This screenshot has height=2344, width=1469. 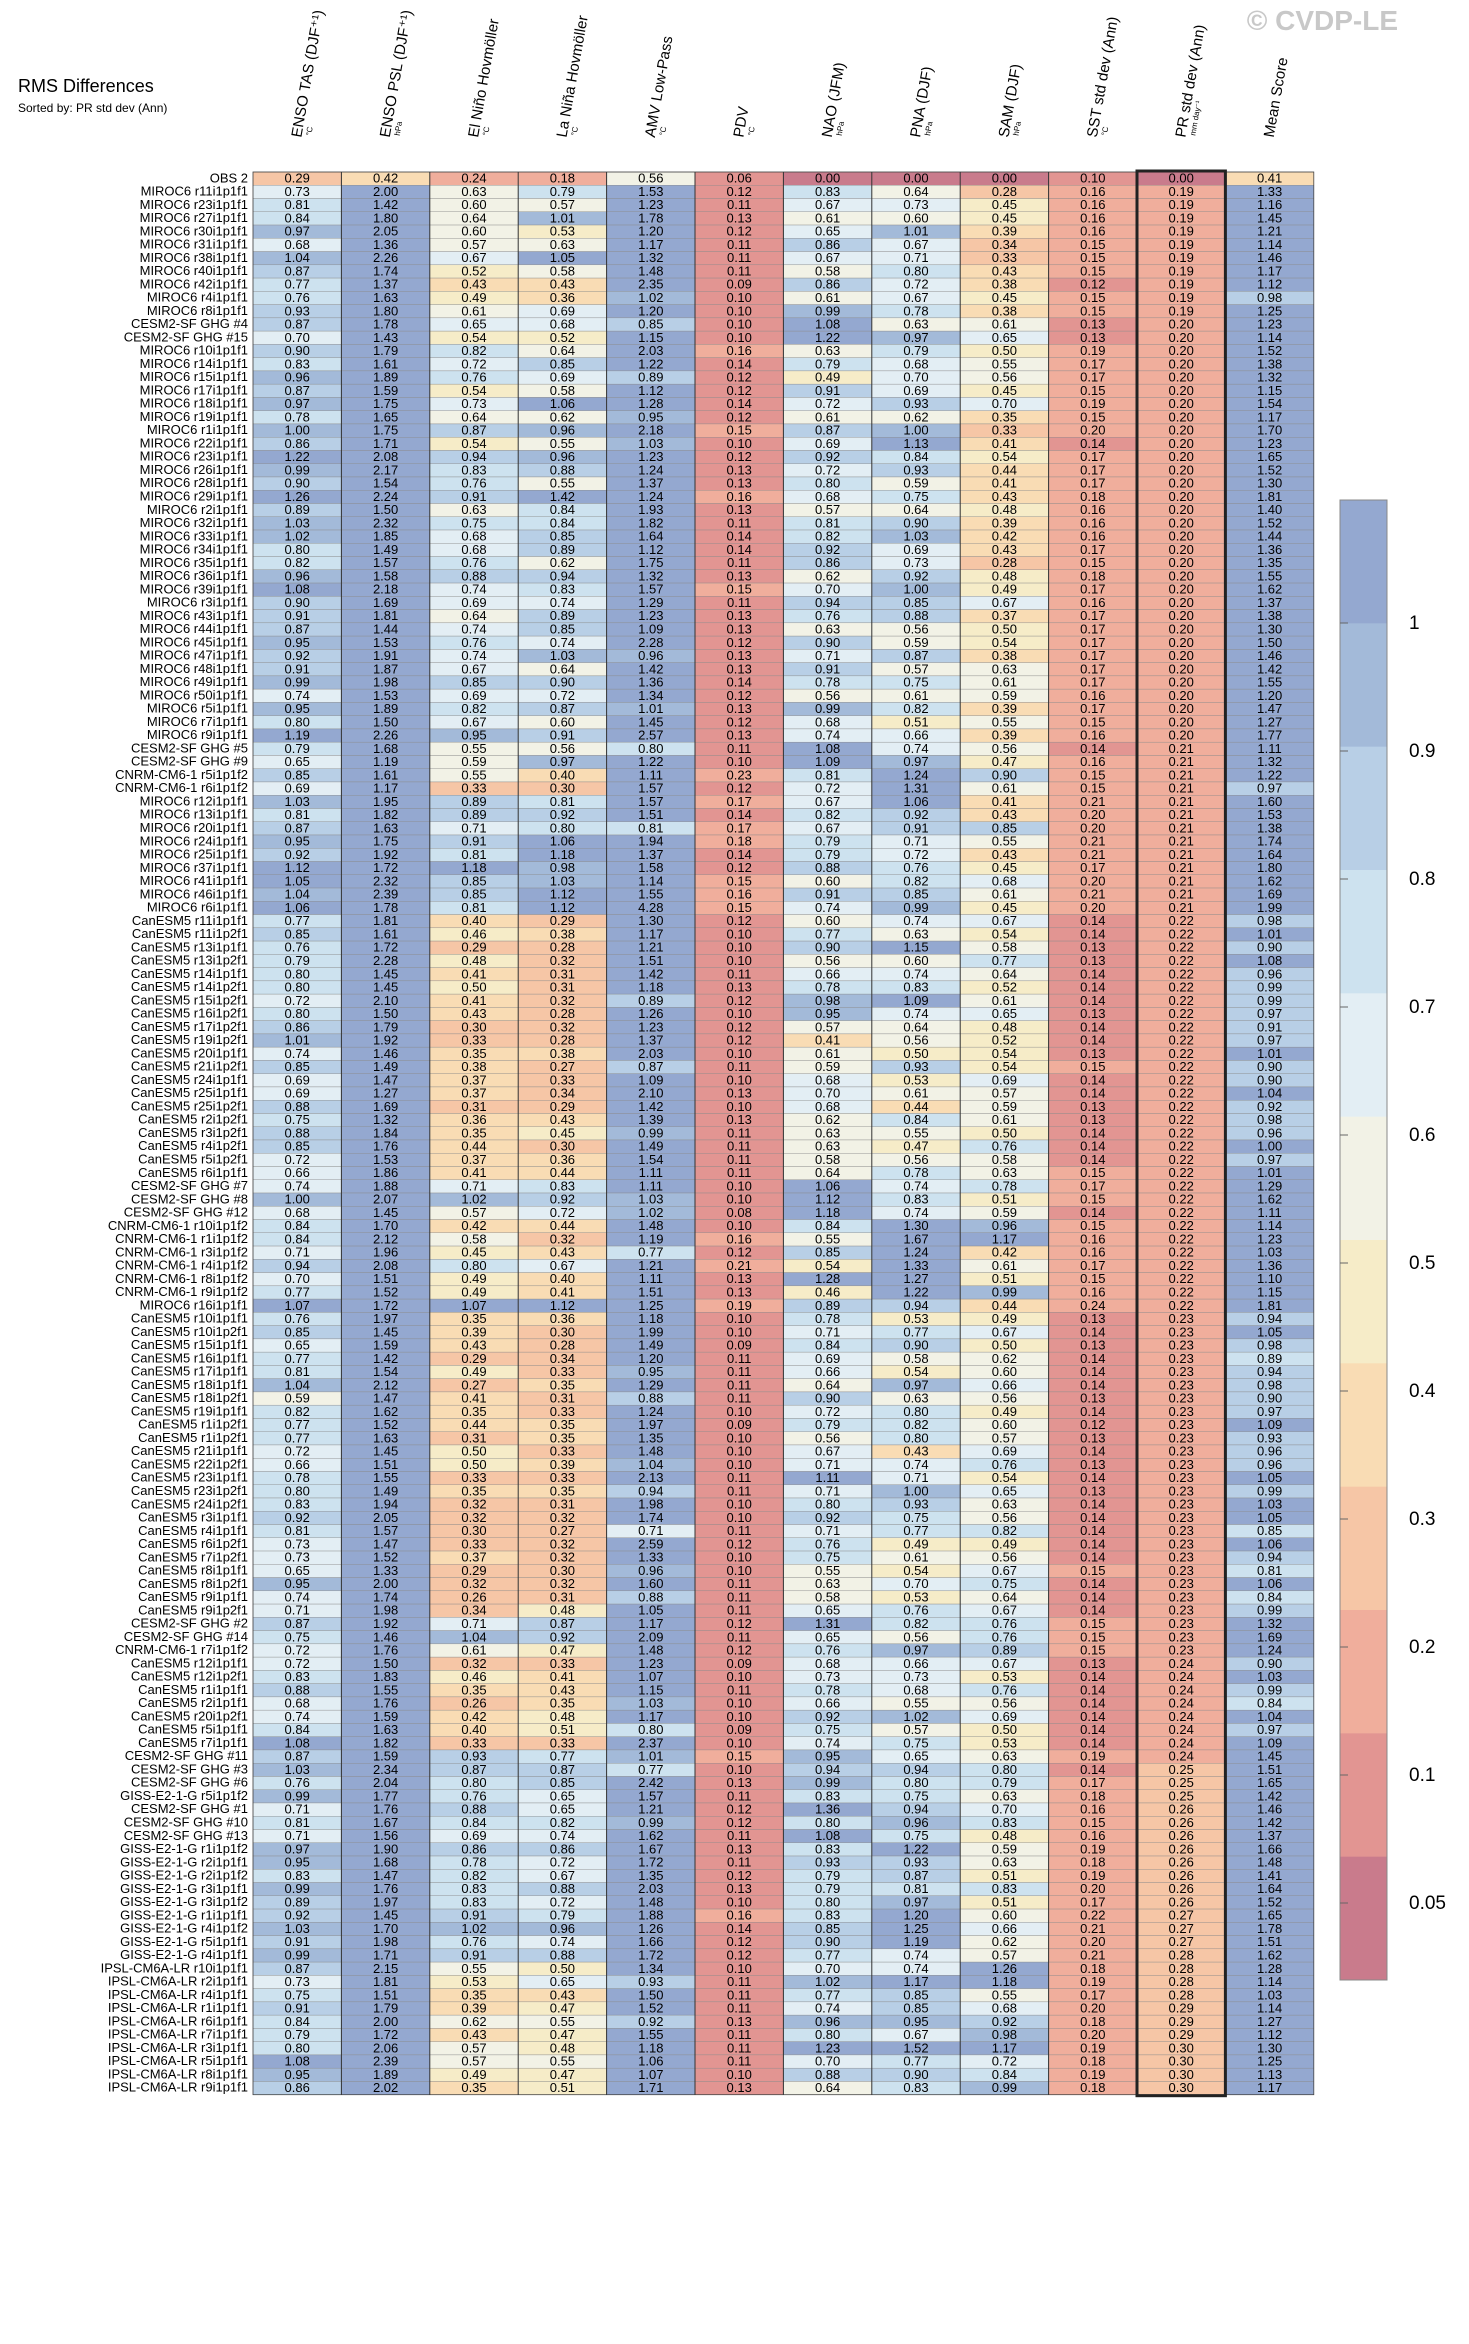 I want to click on row-label: CanESM5 r15i1p2f1, so click(x=189, y=999).